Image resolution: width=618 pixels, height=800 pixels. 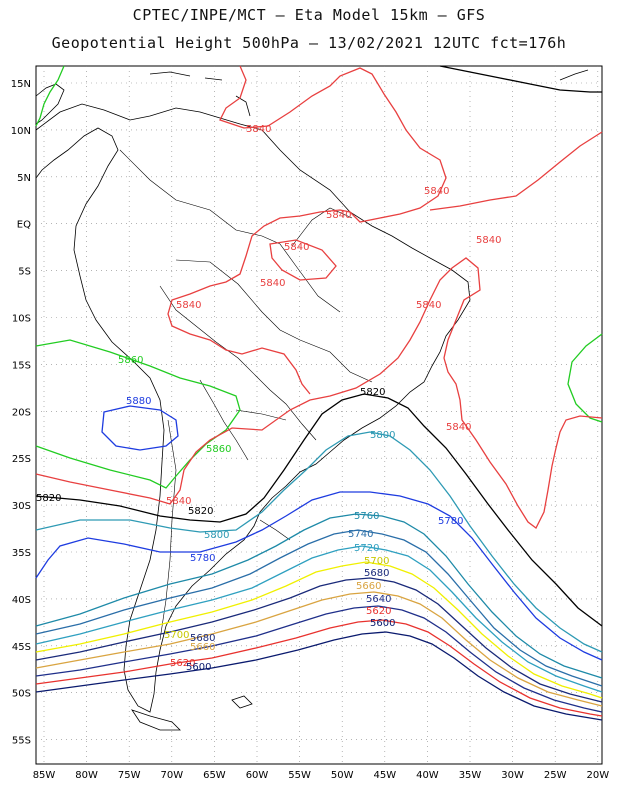 I want to click on caribbean-islands, so click(x=369, y=93).